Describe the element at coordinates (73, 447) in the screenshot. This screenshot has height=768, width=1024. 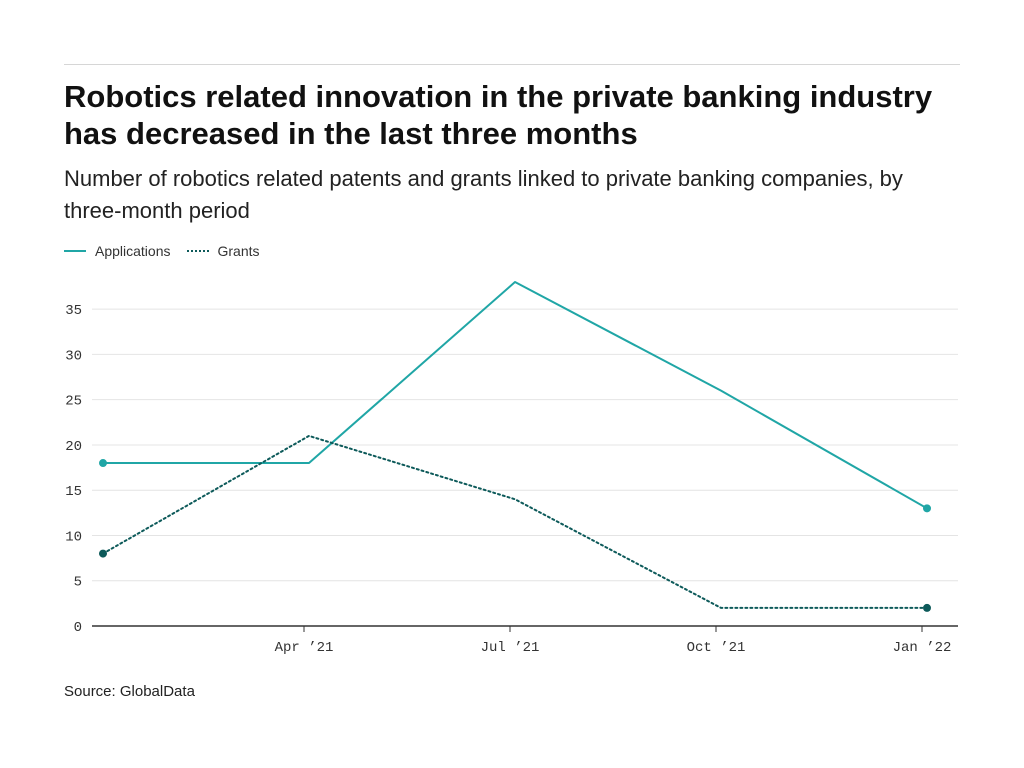
I see `y-tick-label: 20` at that location.